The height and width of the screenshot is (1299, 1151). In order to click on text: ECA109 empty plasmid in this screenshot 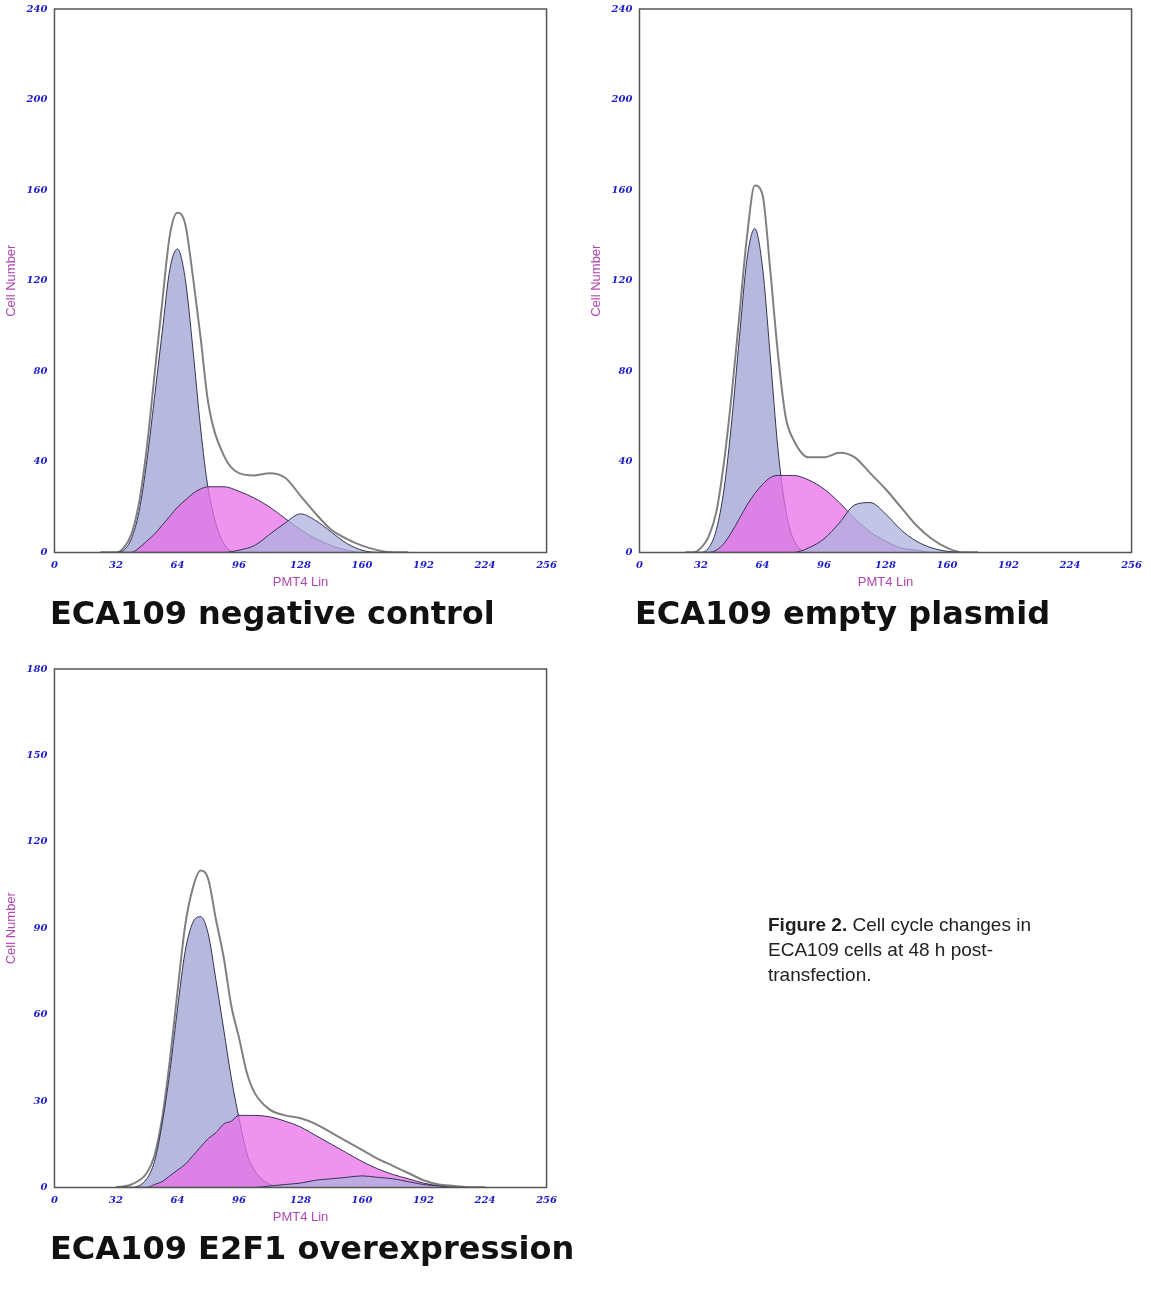, I will do `click(843, 613)`.